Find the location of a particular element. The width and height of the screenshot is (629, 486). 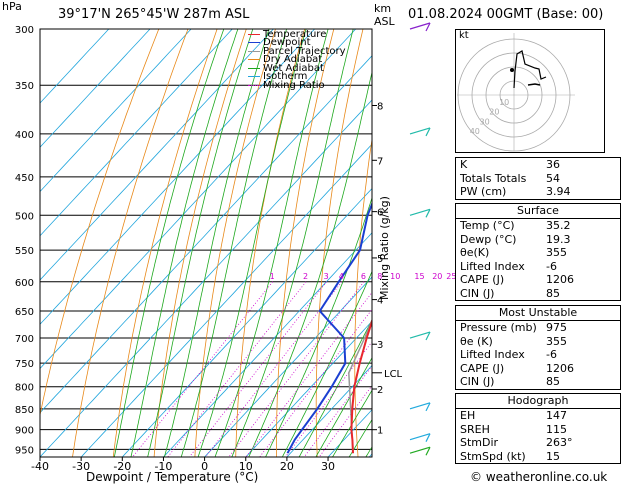

pressure-tick-label: 850 is located at coordinates (24, 410).